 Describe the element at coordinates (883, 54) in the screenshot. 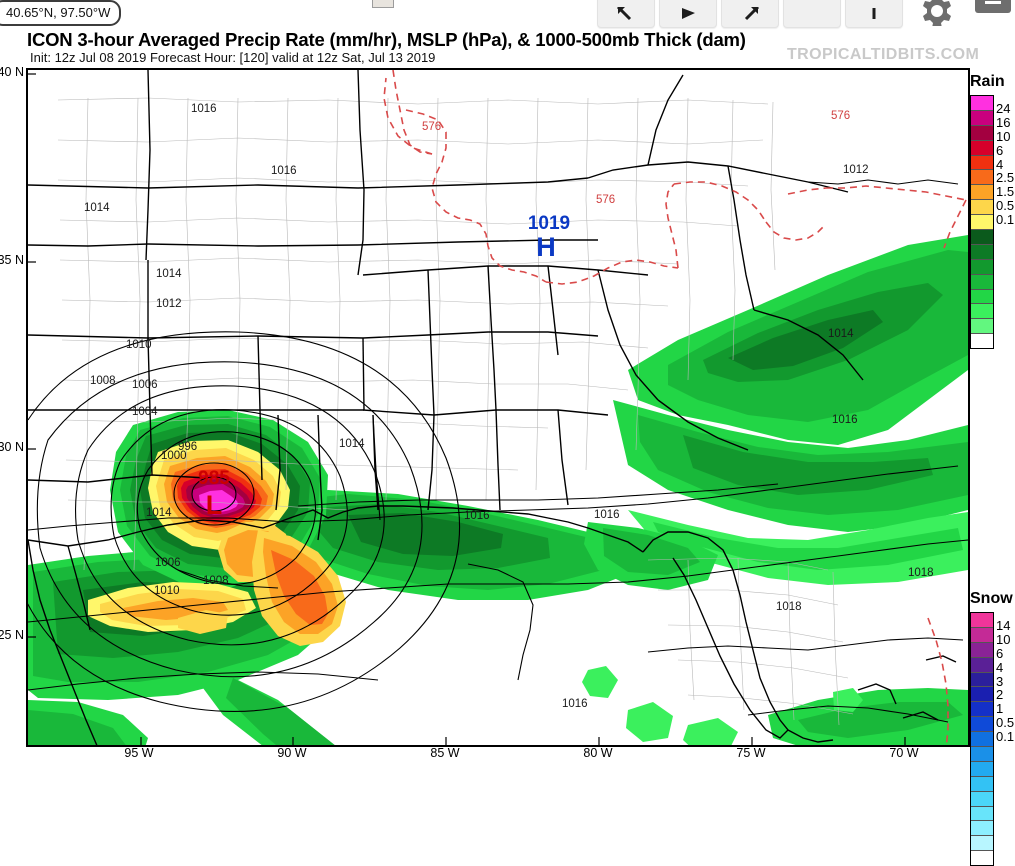

I see `watermark: TROPICALTIDBITS.COM` at that location.